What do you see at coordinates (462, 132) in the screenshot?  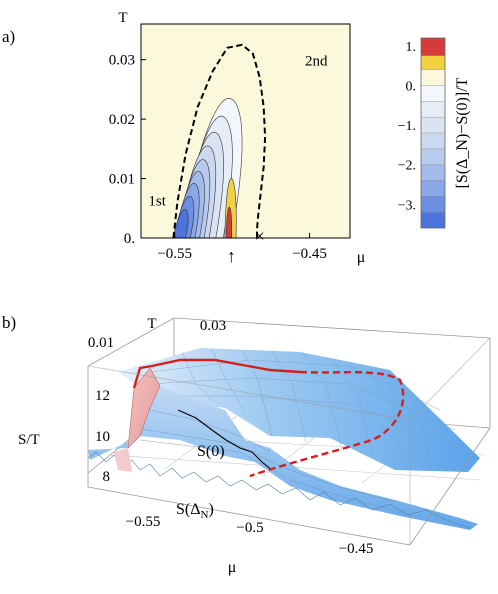 I see `colorbar-title: [S(Δ_N)−S(0)]/T` at bounding box center [462, 132].